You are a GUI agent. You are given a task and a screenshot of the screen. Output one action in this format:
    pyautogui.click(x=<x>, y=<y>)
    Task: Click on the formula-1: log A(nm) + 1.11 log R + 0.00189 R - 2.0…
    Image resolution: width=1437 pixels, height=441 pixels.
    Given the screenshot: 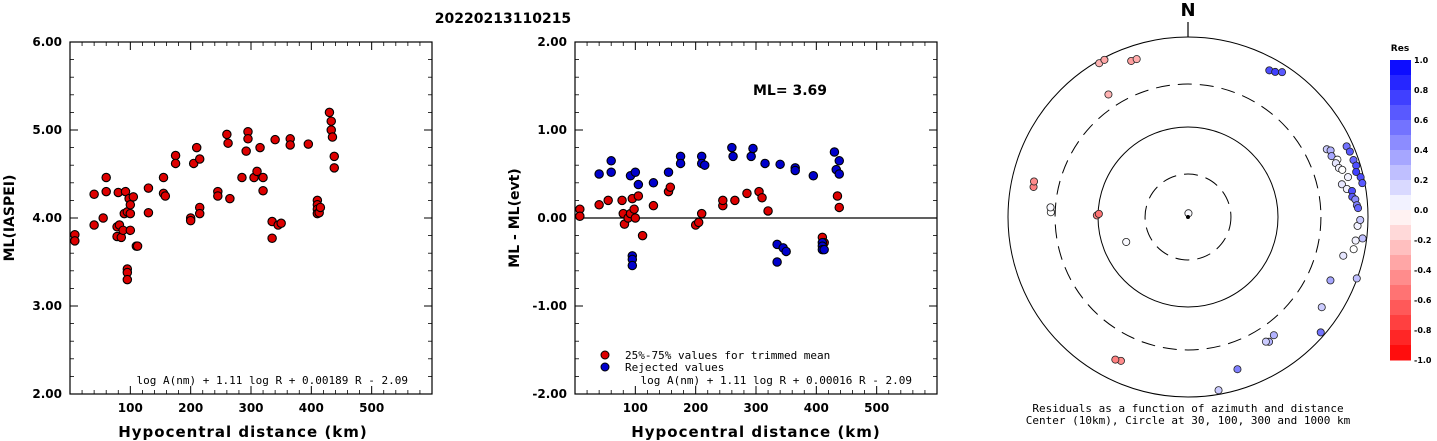 What is the action you would take?
    pyautogui.click(x=272, y=380)
    